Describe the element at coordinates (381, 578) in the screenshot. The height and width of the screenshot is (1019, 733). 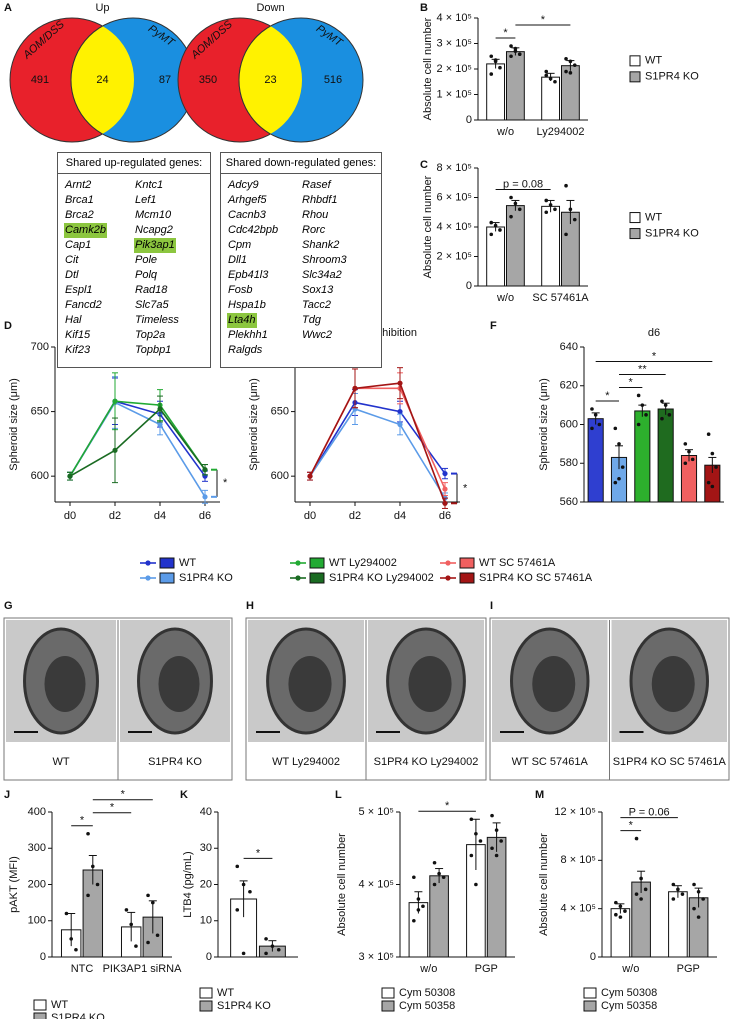
I see `legend-label: S1PR4 KO Ly294002` at that location.